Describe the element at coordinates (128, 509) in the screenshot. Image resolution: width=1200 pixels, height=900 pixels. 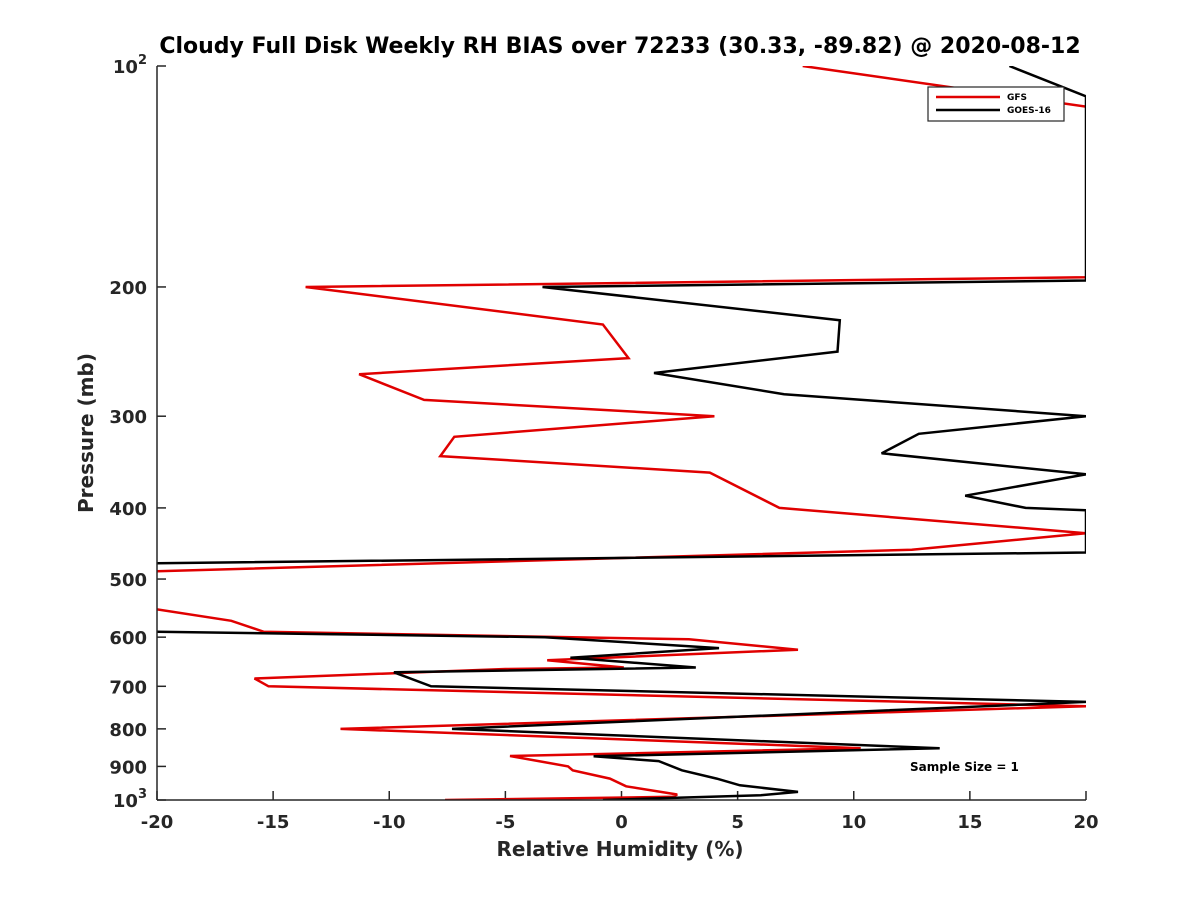
I see `y-tick-label: 400` at that location.